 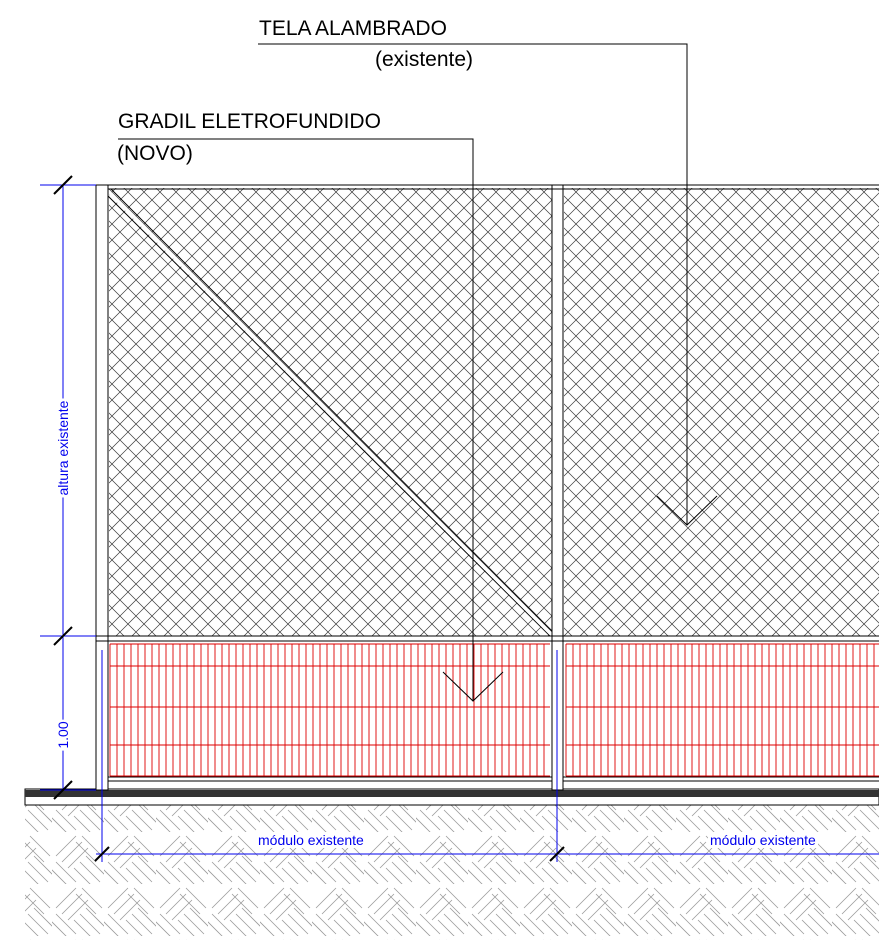 What do you see at coordinates (687, 510) in the screenshot?
I see `leader-tela-arrow` at bounding box center [687, 510].